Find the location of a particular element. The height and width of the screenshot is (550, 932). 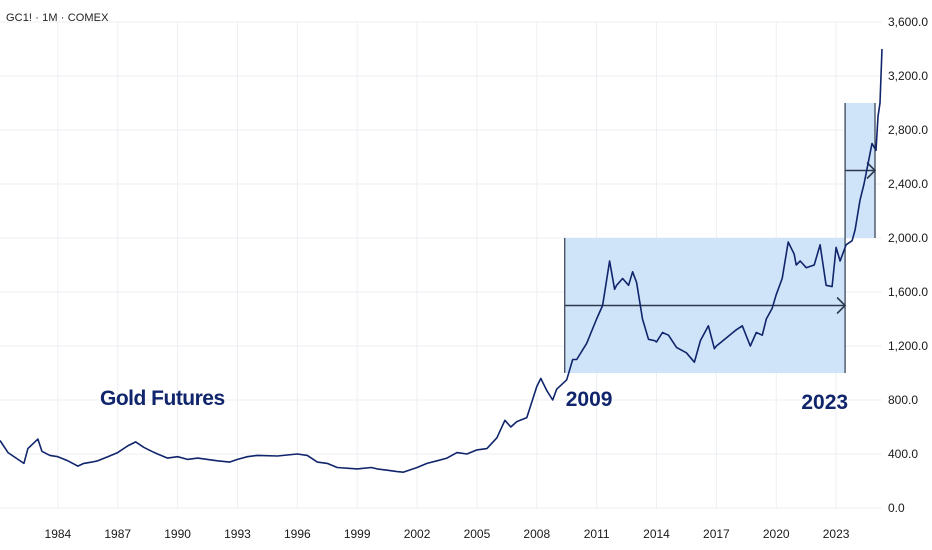

y-tick-label: 2,000.0 is located at coordinates (908, 238).